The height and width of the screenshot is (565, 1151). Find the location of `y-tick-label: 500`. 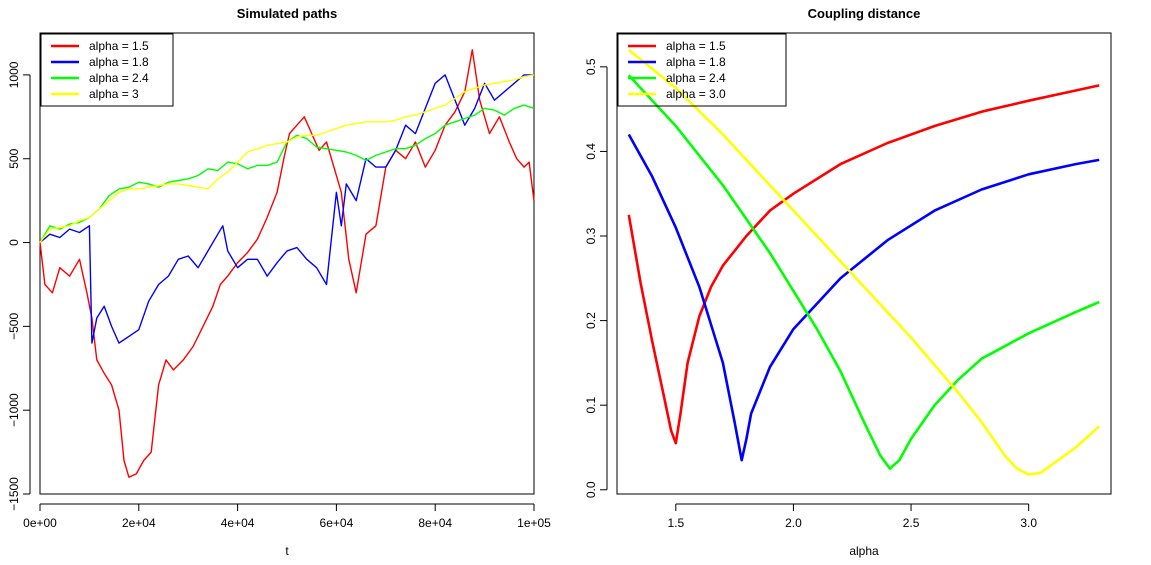

y-tick-label: 500 is located at coordinates (14, 158).